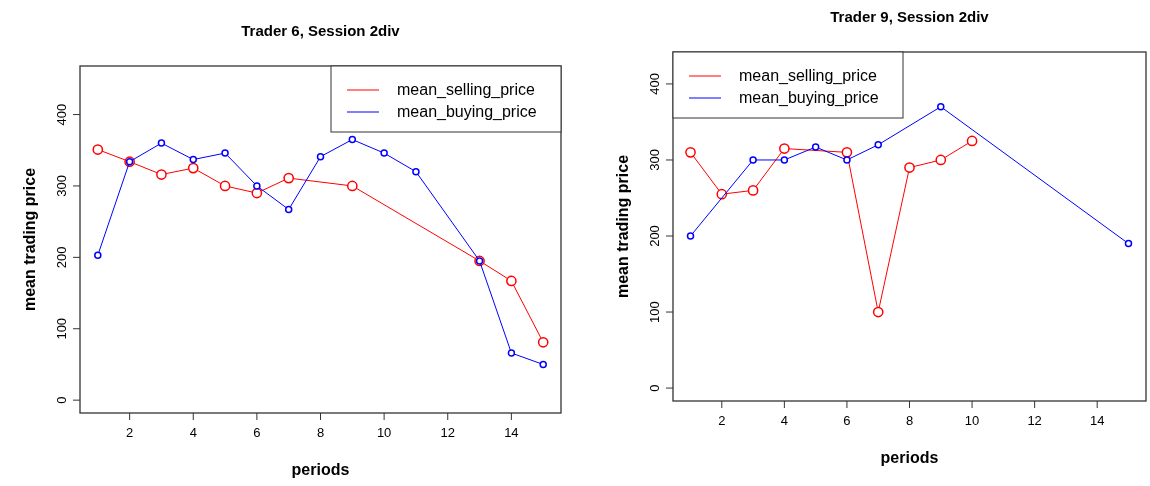  What do you see at coordinates (321, 30) in the screenshot?
I see `chart-title: Trader 6, Session 2div` at bounding box center [321, 30].